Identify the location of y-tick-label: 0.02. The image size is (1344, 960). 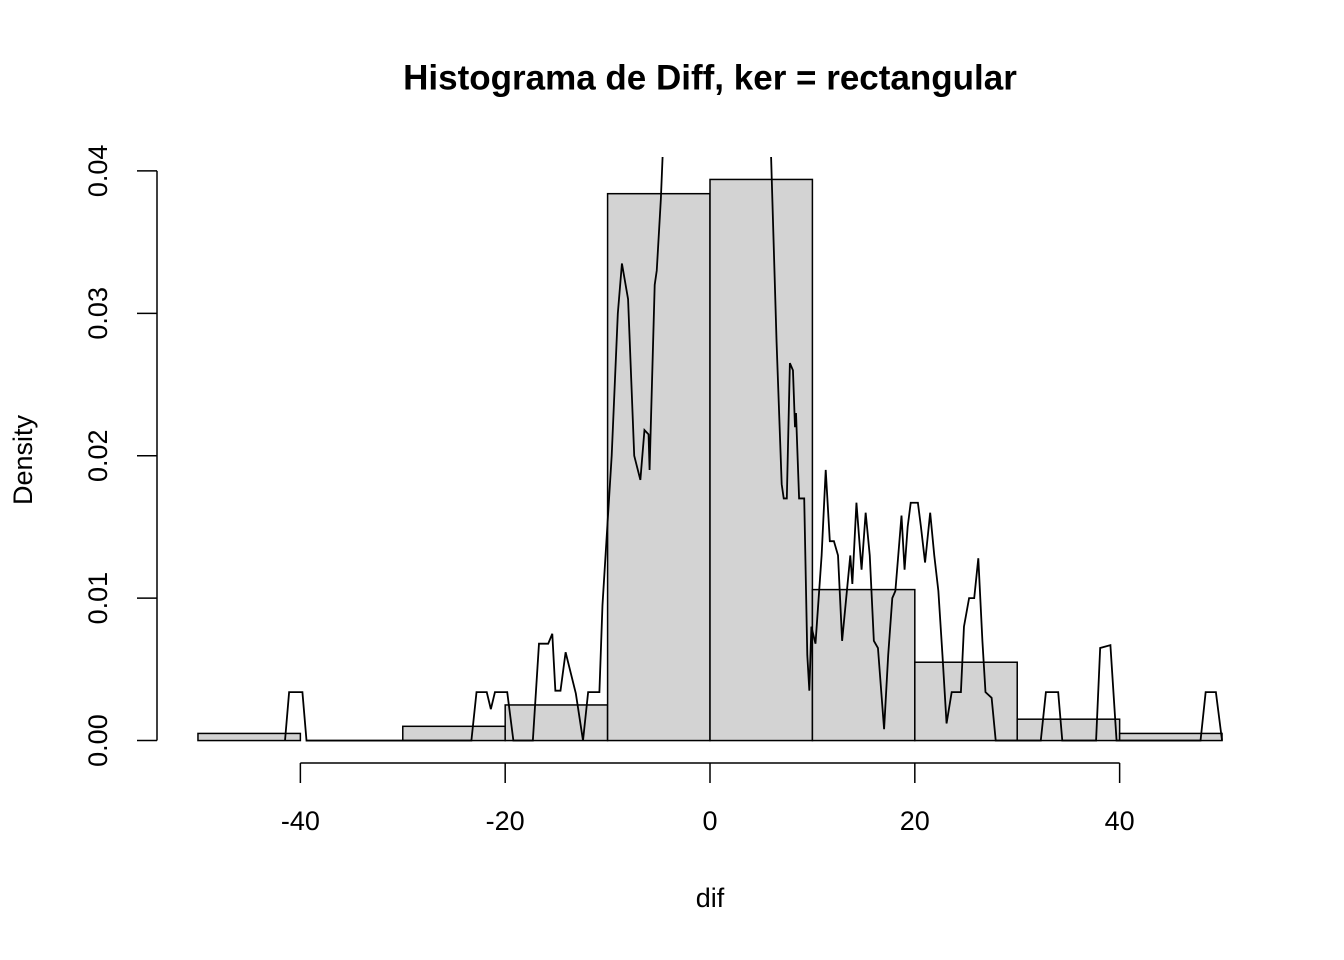
(98, 455).